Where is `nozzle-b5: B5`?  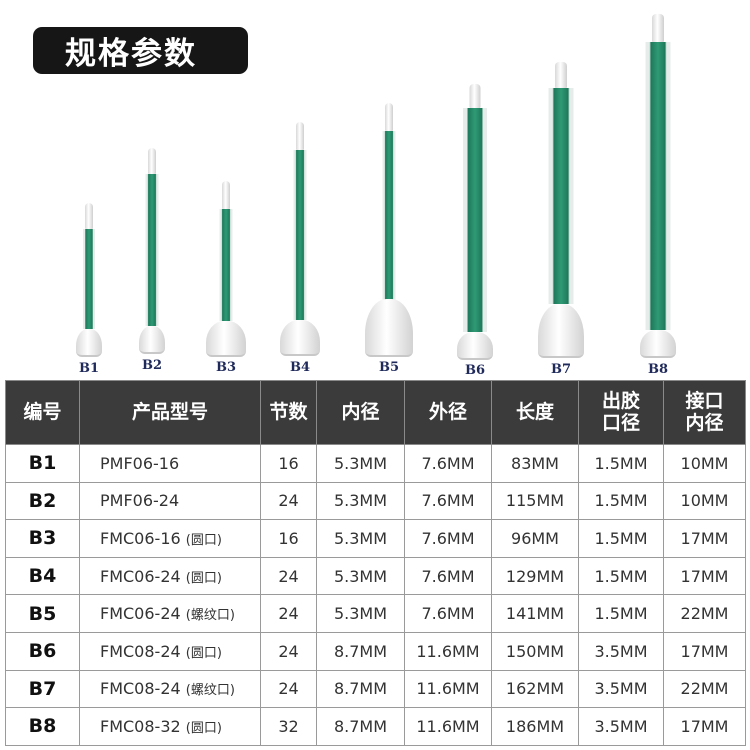 nozzle-b5: B5 is located at coordinates (389, 239).